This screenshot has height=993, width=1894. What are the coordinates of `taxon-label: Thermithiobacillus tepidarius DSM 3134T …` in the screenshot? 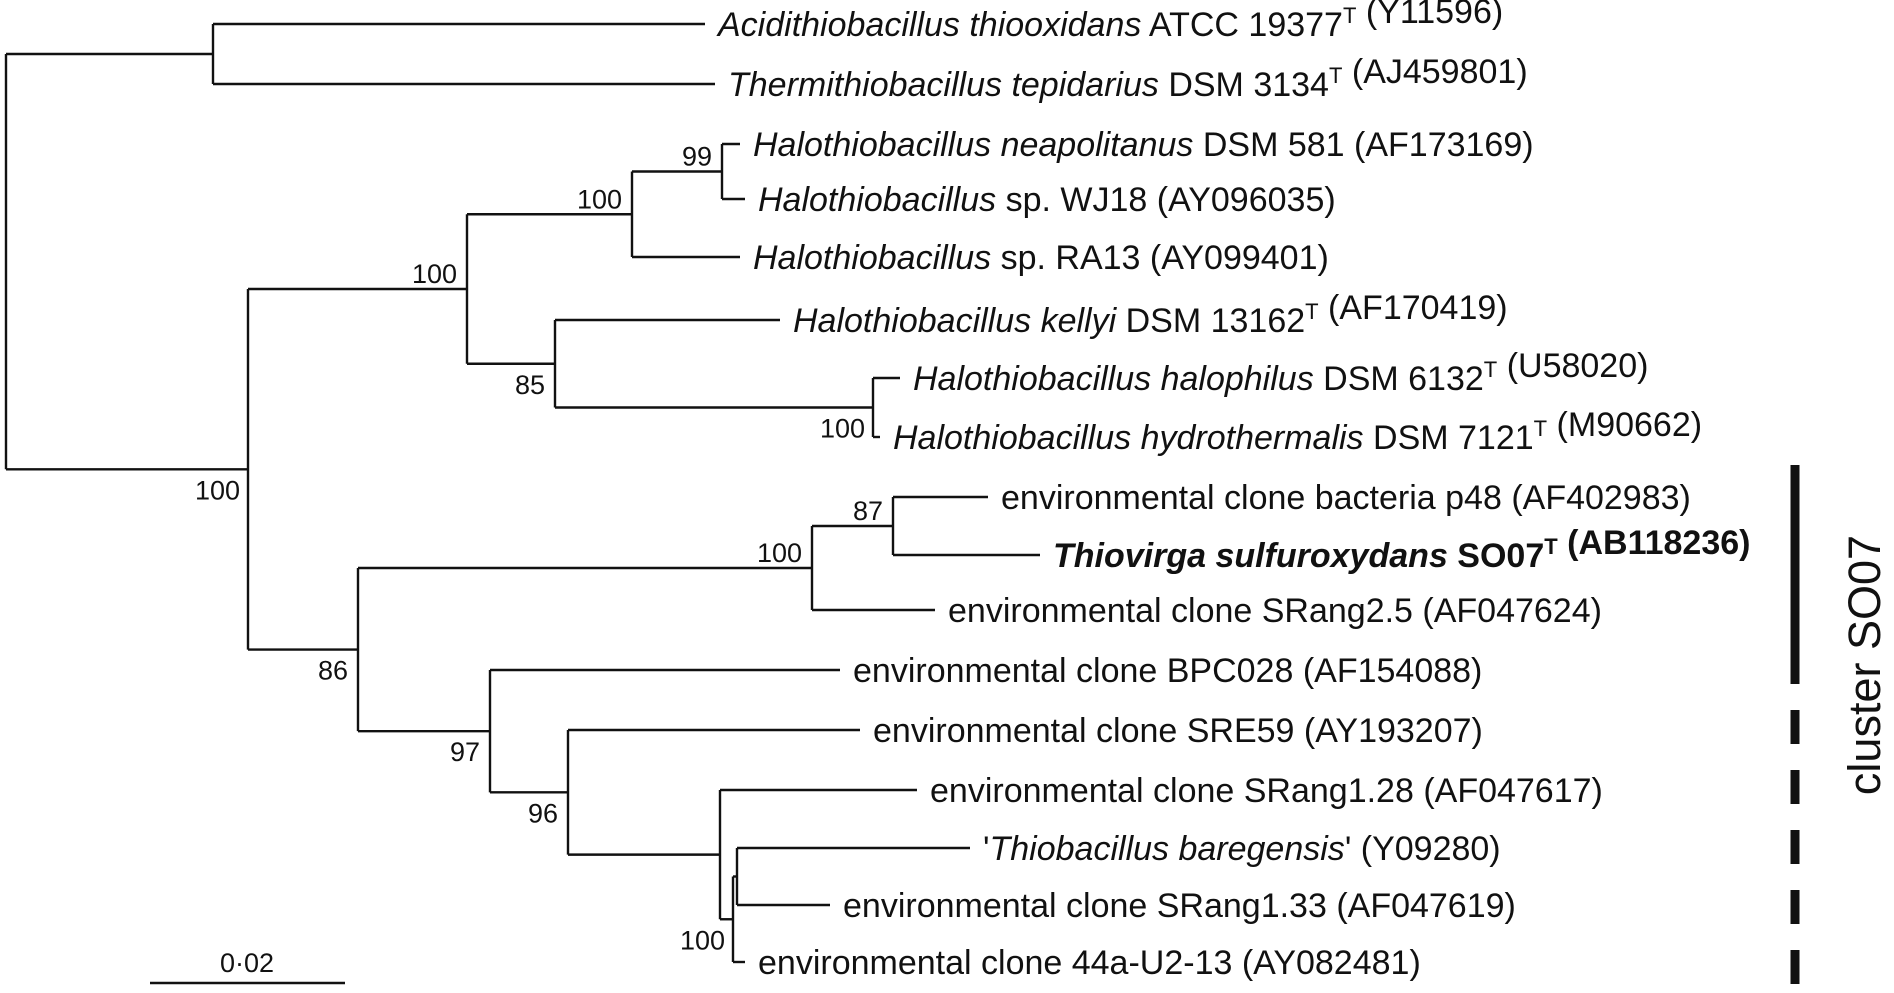 It's located at (1128, 78).